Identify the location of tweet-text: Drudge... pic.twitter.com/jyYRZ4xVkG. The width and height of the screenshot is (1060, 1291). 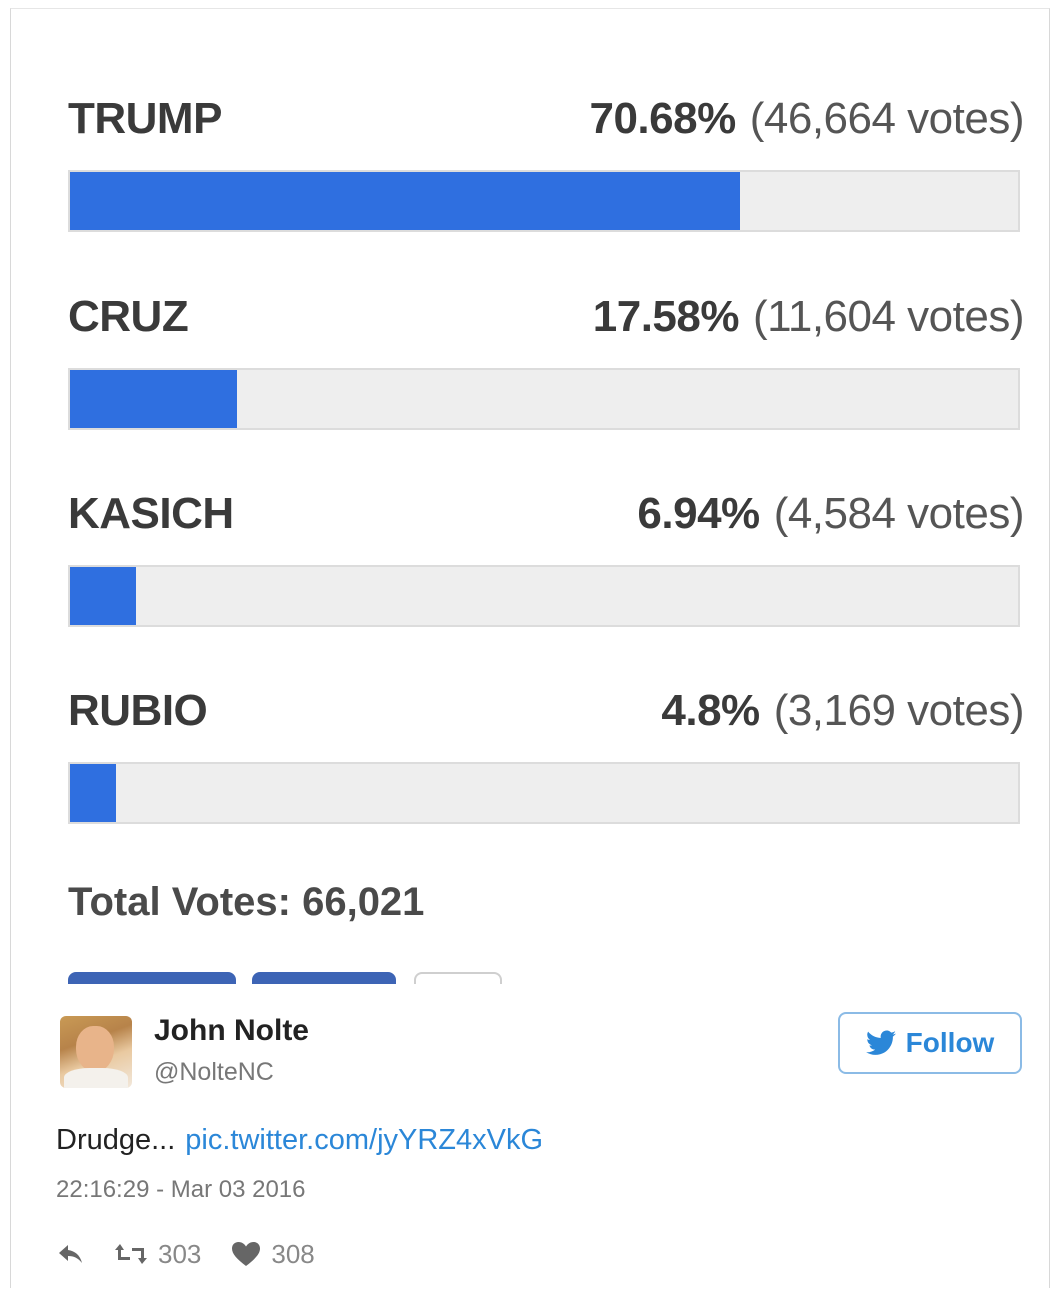
(299, 1140).